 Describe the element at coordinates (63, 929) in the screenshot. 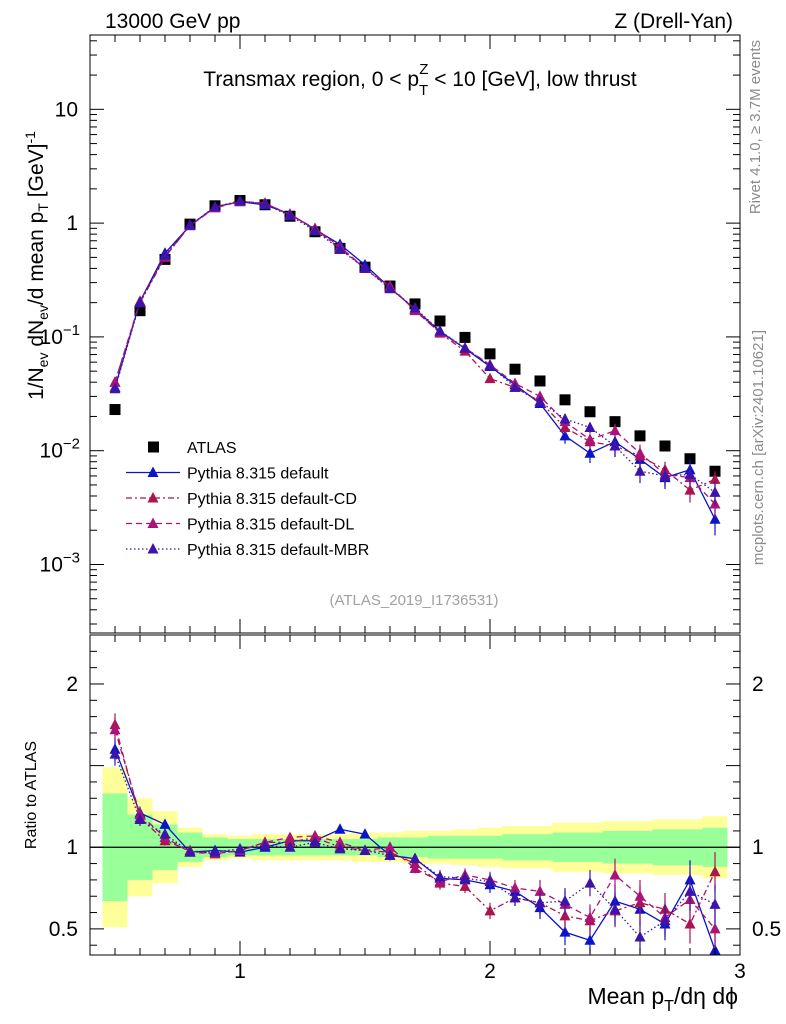

I see `ratio-y-tick-label: 0.5` at that location.